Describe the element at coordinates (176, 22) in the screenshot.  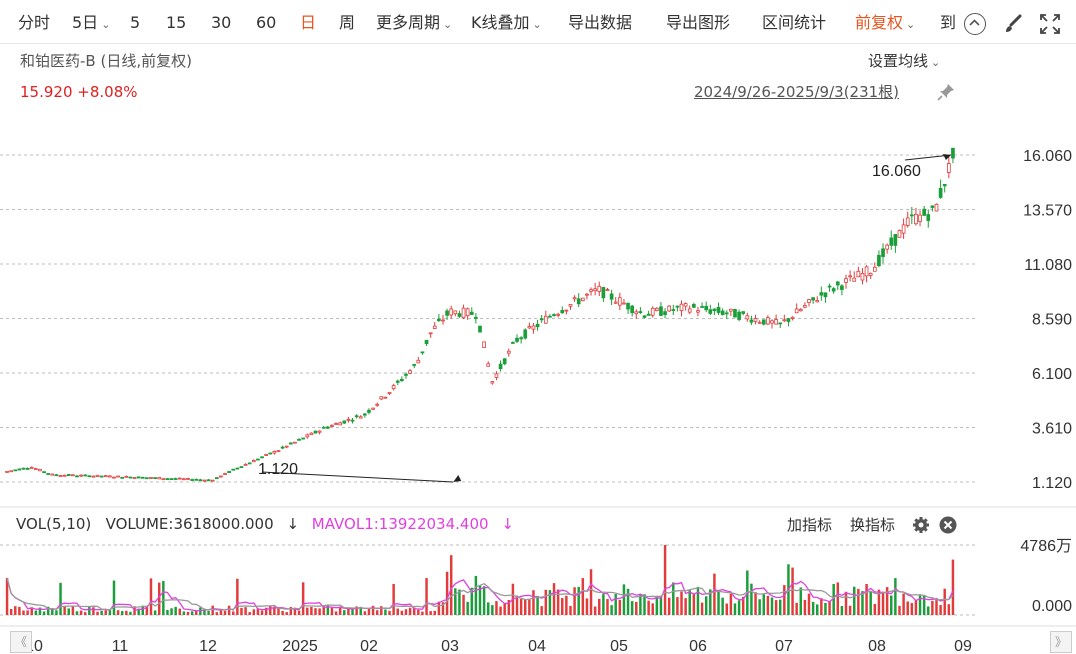
I see `tab-15min: 15` at that location.